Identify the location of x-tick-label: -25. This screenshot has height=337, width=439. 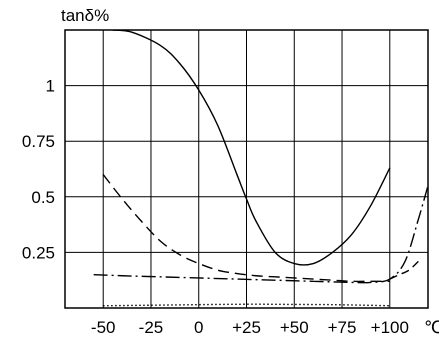
(151, 327).